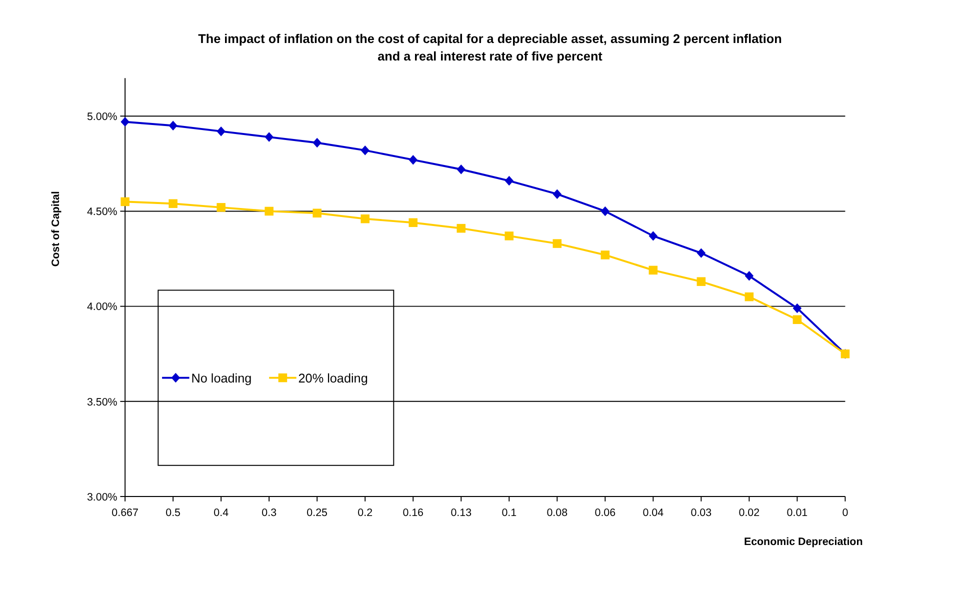 This screenshot has width=980, height=596. What do you see at coordinates (557, 512) in the screenshot?
I see `x-tick-label: 0.08` at bounding box center [557, 512].